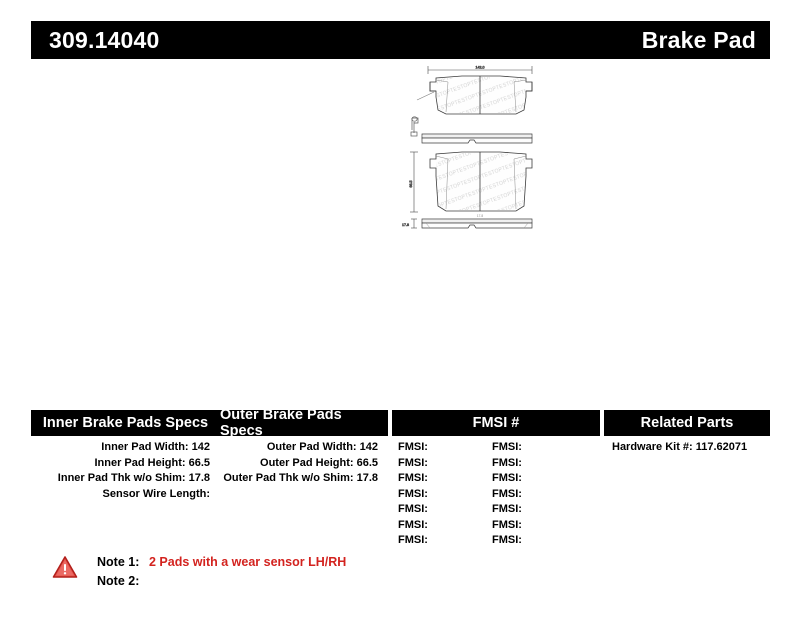  Describe the element at coordinates (155, 447) in the screenshot. I see `list-item: Inner Pad Width: 142` at that location.